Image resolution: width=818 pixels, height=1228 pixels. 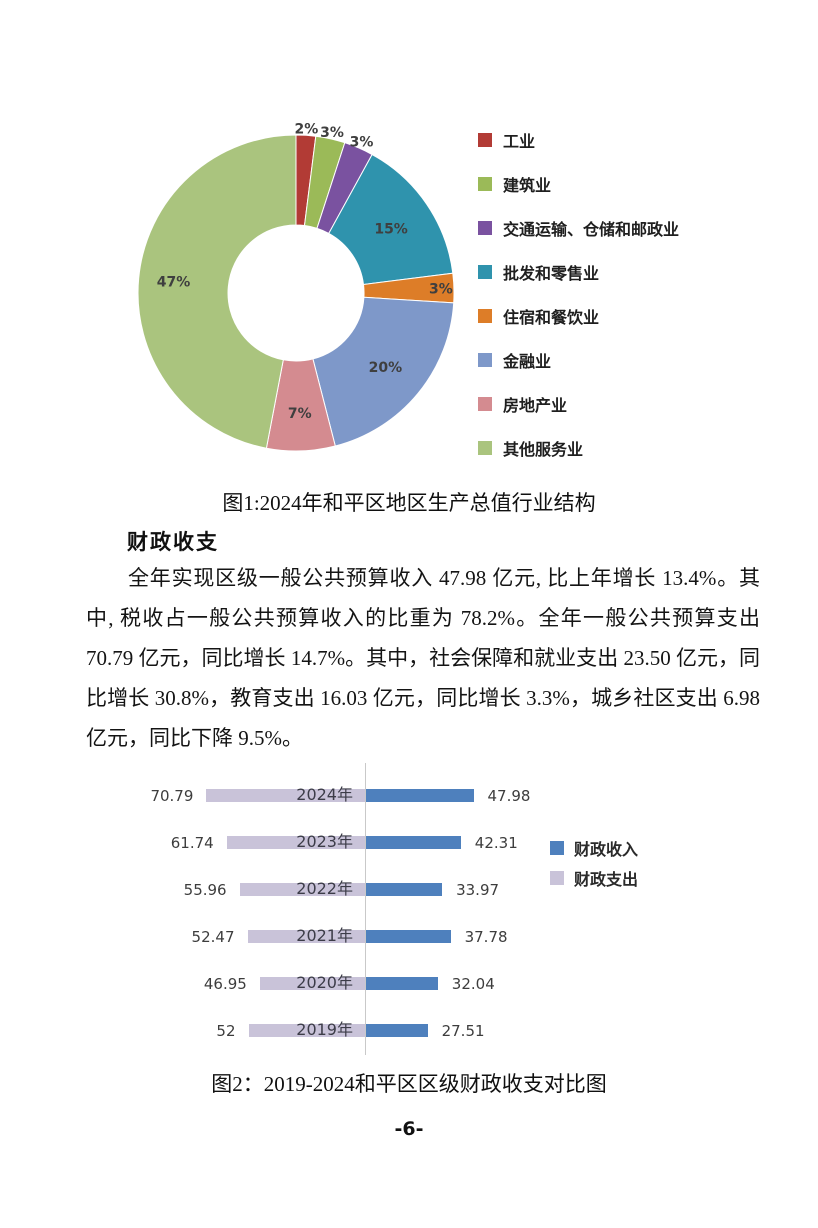 What do you see at coordinates (409, 503) in the screenshot?
I see `figure1-caption: 图1:2024年和平区地区生产总值行业结构` at bounding box center [409, 503].